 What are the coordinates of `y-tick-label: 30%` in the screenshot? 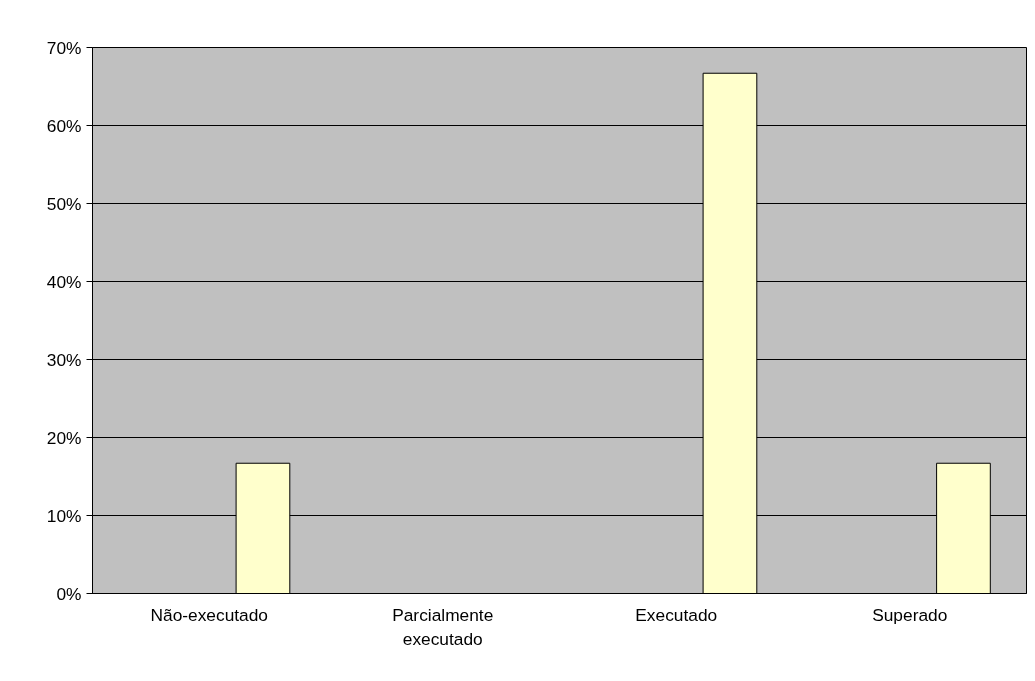 It's located at (64, 359).